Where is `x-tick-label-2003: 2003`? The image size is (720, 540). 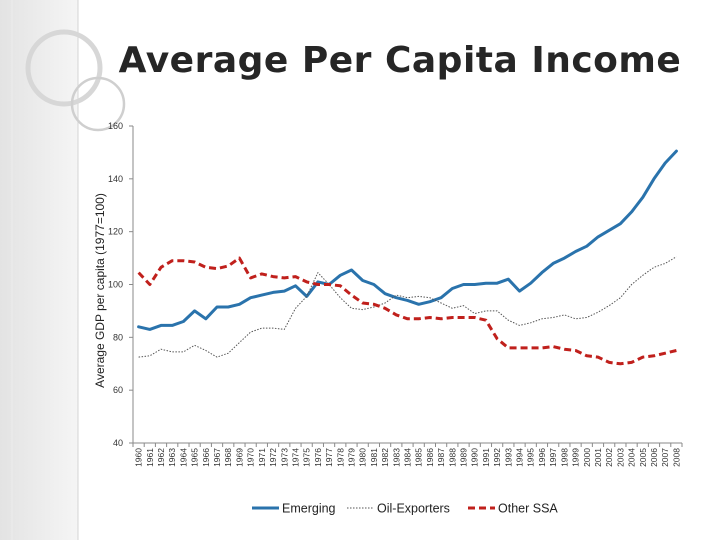 x-tick-label-2003: 2003 is located at coordinates (620, 457).